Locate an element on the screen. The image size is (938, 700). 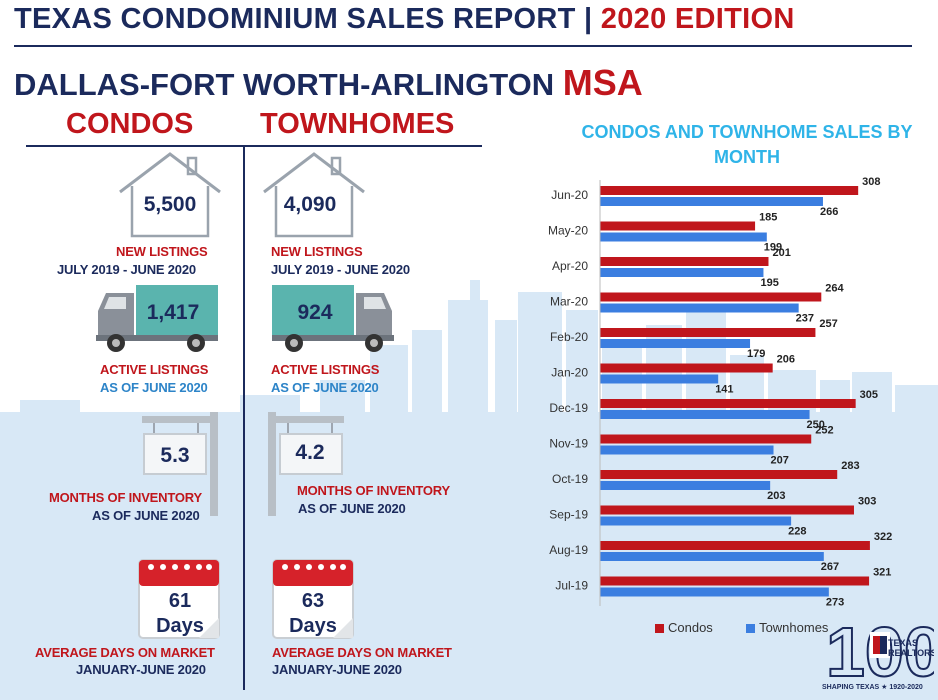
report-edition: 2020 EDITION is located at coordinates (697, 19).